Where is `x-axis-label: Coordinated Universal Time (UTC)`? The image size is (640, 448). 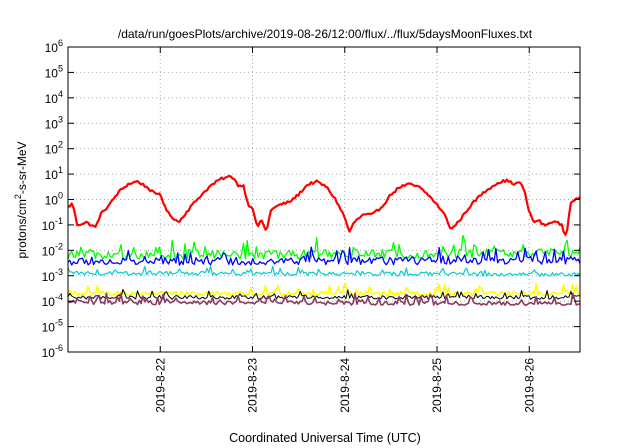 x-axis-label: Coordinated Universal Time (UTC) is located at coordinates (325, 438).